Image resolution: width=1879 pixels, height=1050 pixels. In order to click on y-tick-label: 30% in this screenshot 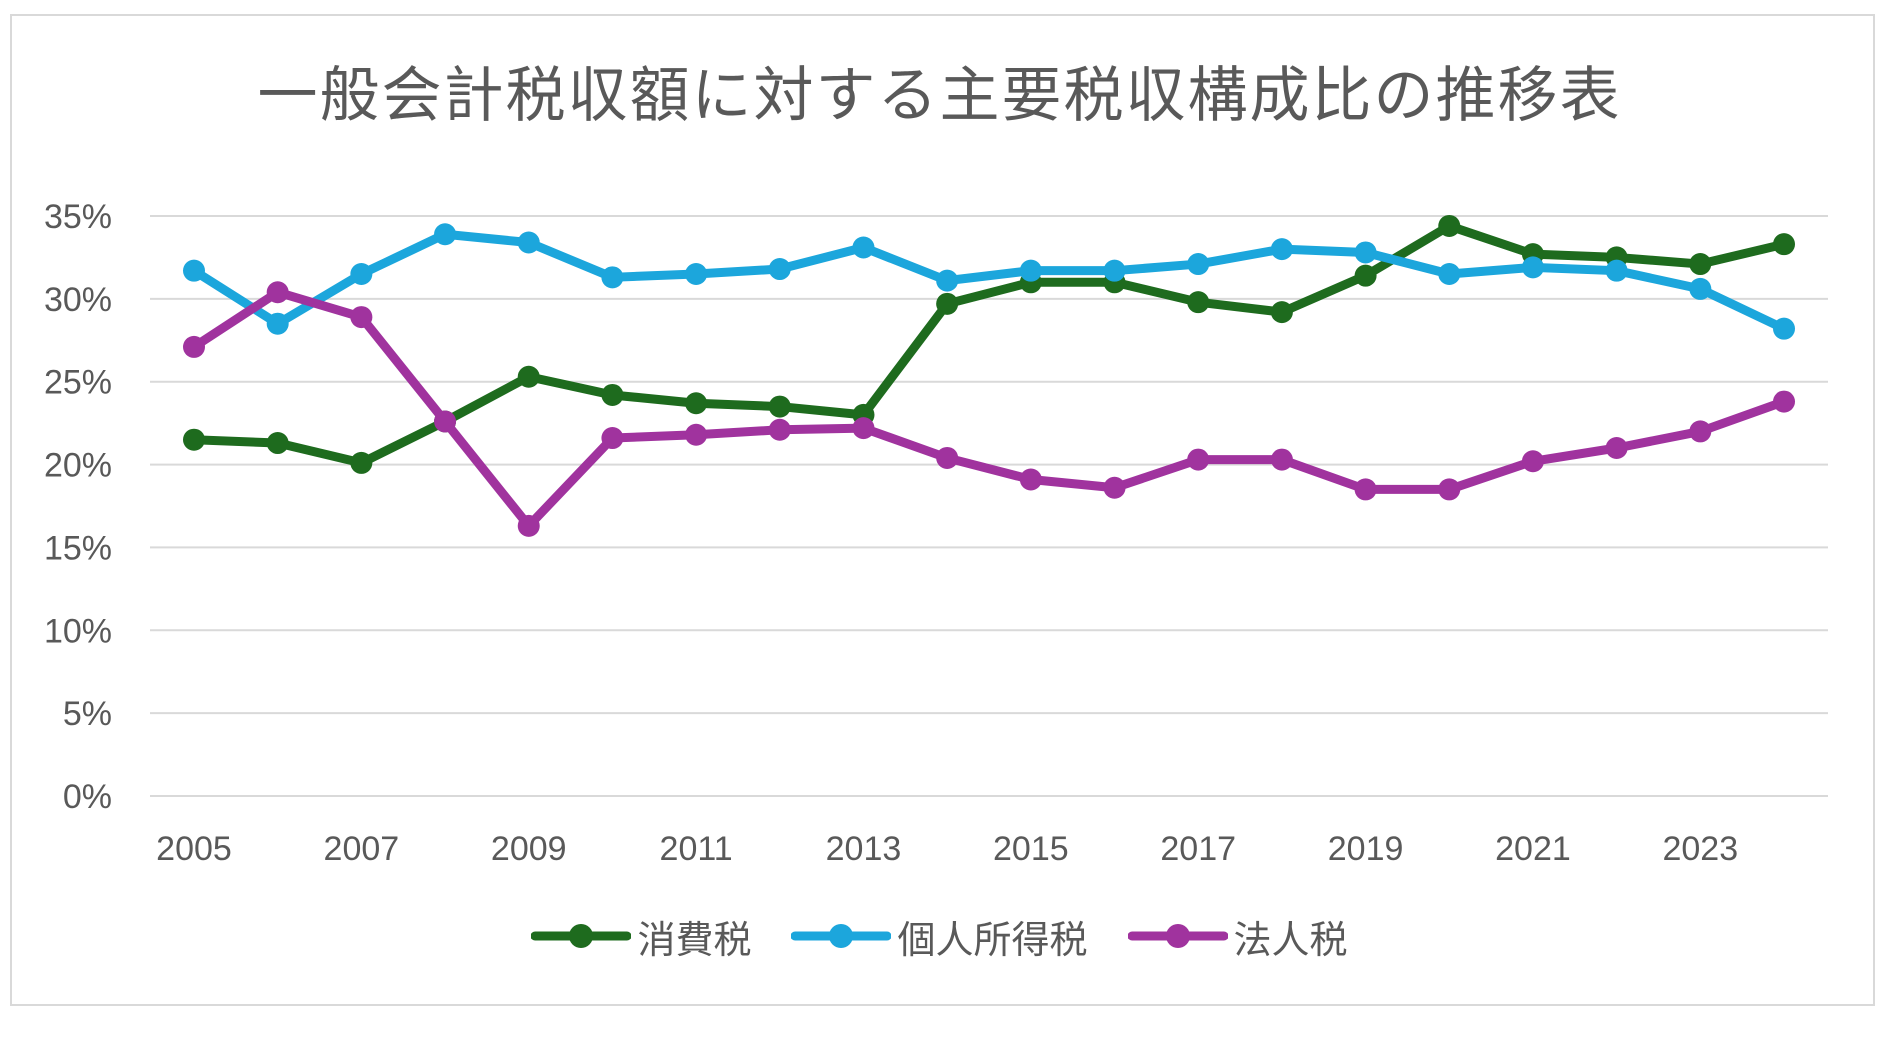, I will do `click(78, 300)`.